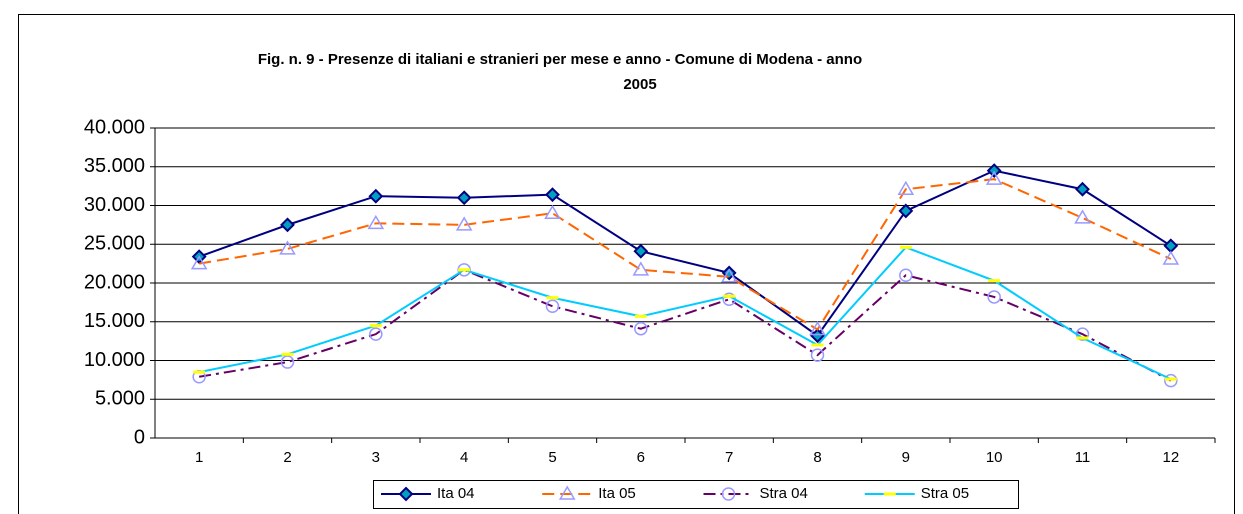 Image resolution: width=1243 pixels, height=514 pixels. What do you see at coordinates (114, 166) in the screenshot?
I see `y-tick-label: 35.000` at bounding box center [114, 166].